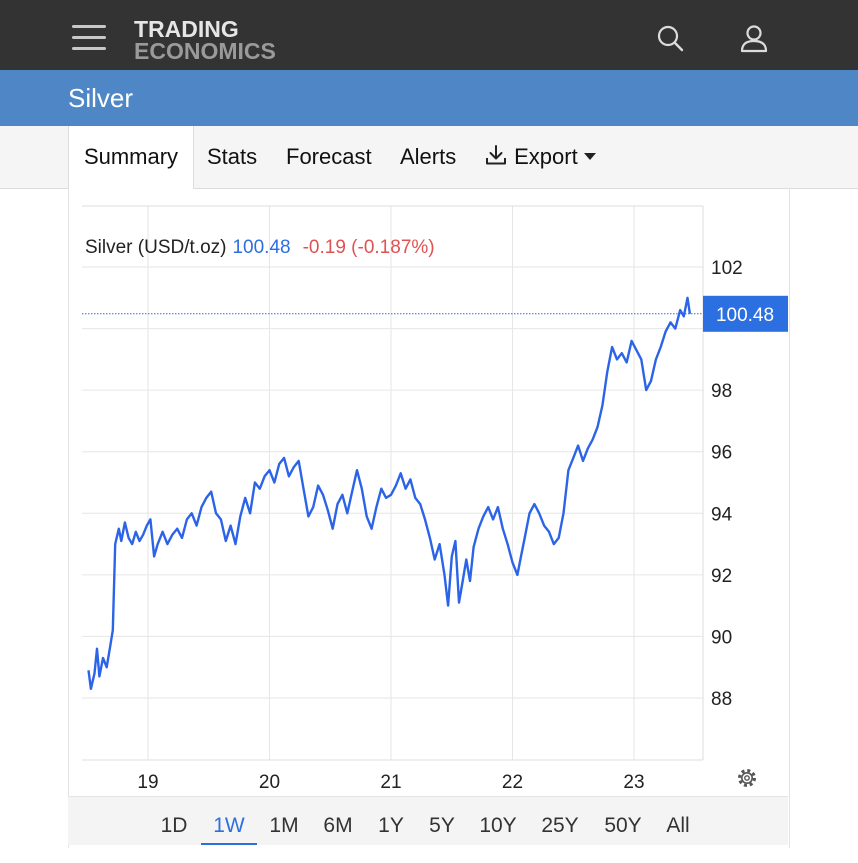 The width and height of the screenshot is (858, 863). I want to click on gear-icon, so click(747, 778).